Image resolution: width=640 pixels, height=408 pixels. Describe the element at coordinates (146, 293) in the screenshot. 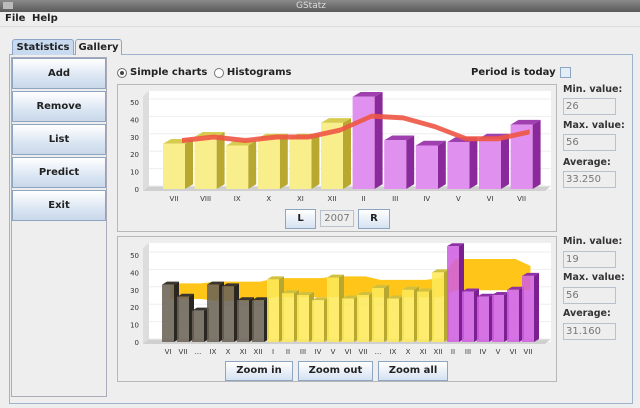

I see `y-wall` at that location.